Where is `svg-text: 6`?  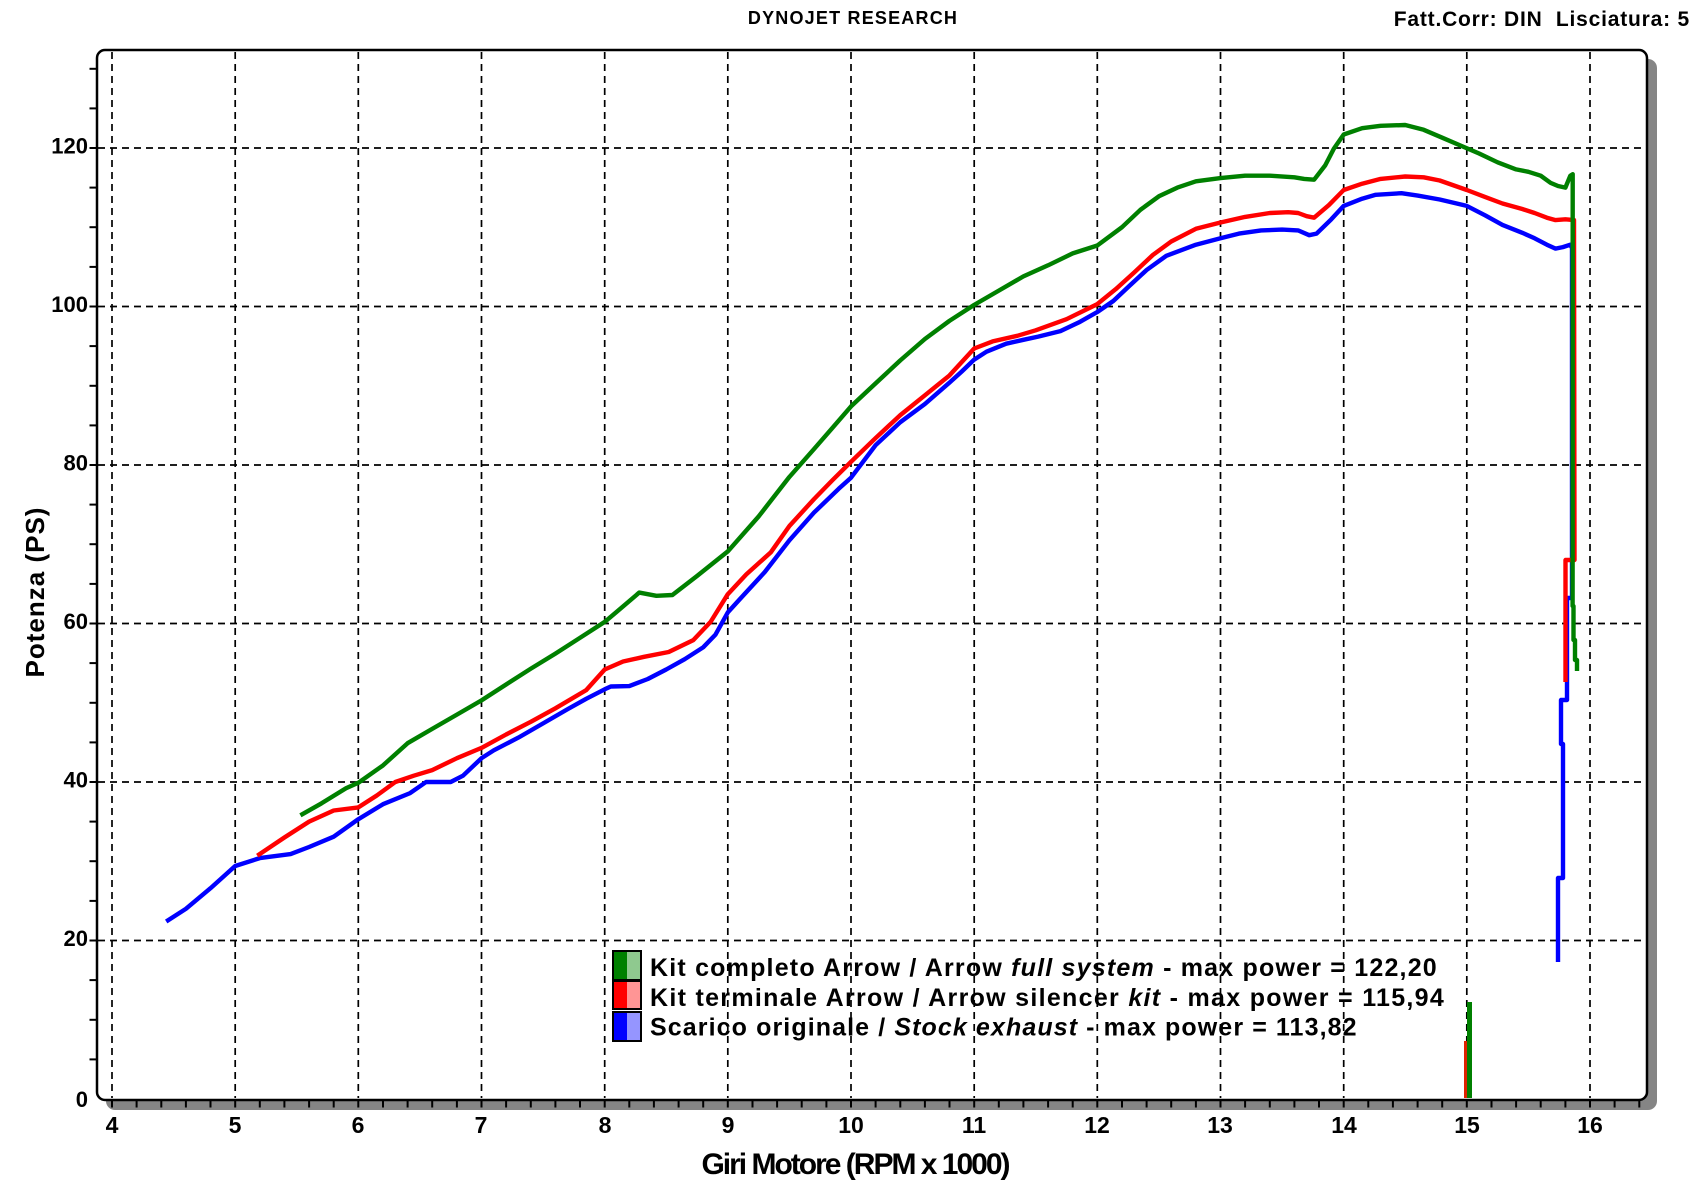 svg-text: 6 is located at coordinates (358, 1125).